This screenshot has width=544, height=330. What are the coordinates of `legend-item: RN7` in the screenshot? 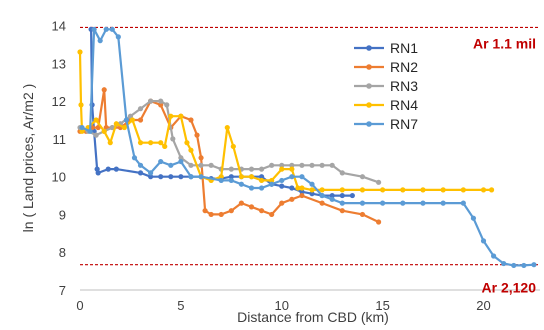 It's located at (386, 124).